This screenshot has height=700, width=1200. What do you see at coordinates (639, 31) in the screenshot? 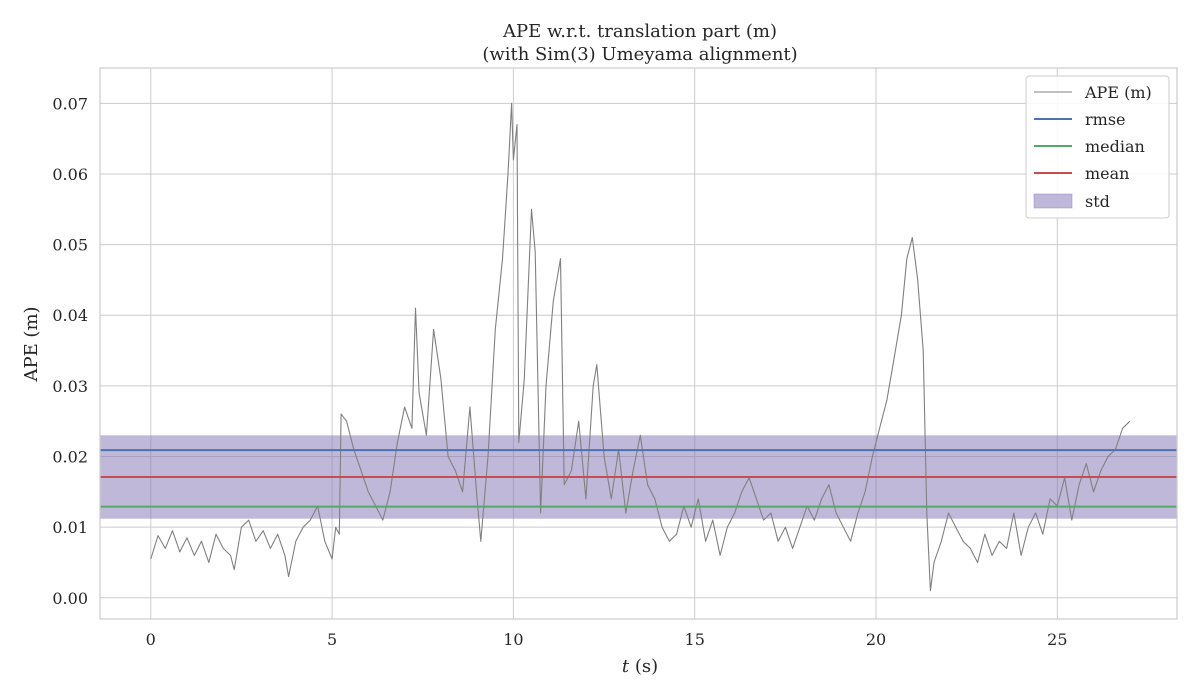
I see `chart-title: APE w.r.t. translation part (m)` at bounding box center [639, 31].